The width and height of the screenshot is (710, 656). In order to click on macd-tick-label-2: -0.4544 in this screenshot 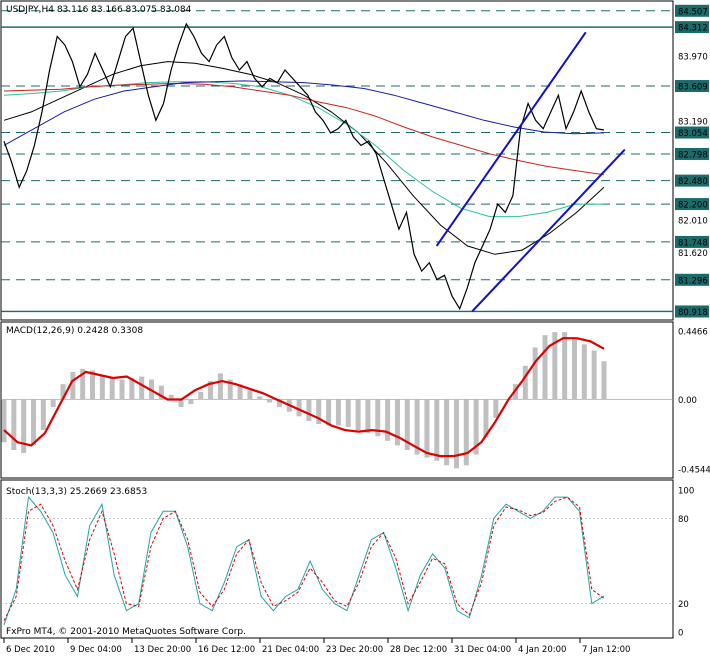, I will do `click(694, 471)`.